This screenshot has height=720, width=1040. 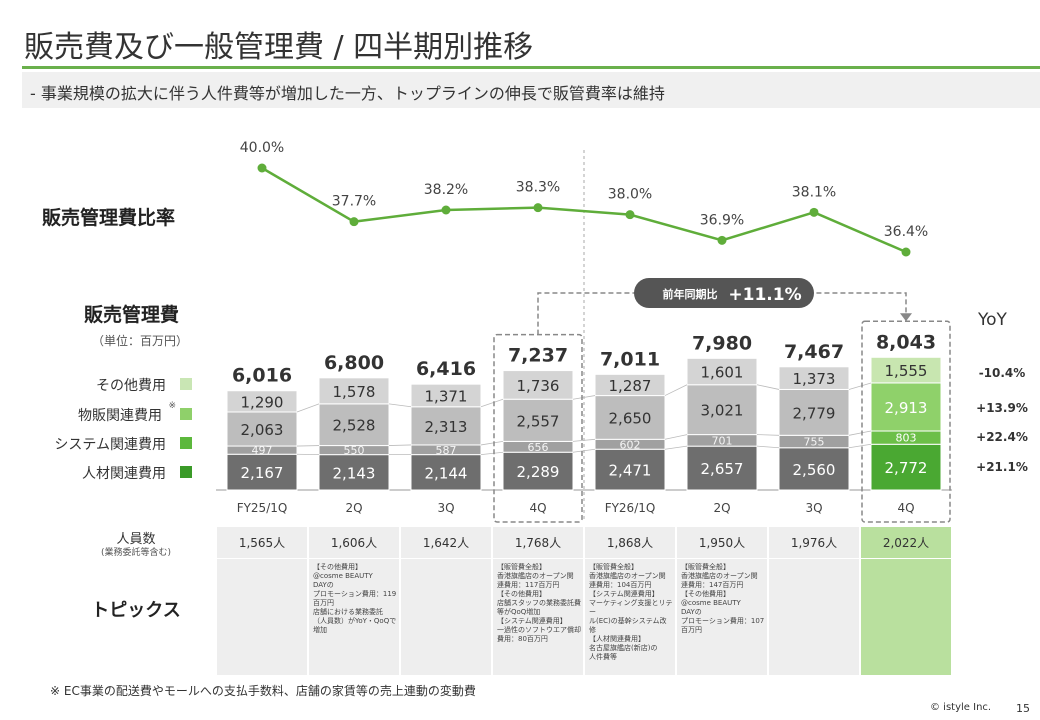 What do you see at coordinates (109, 218) in the screenshot?
I see `ratio-section-label: 販売管理費比率` at bounding box center [109, 218].